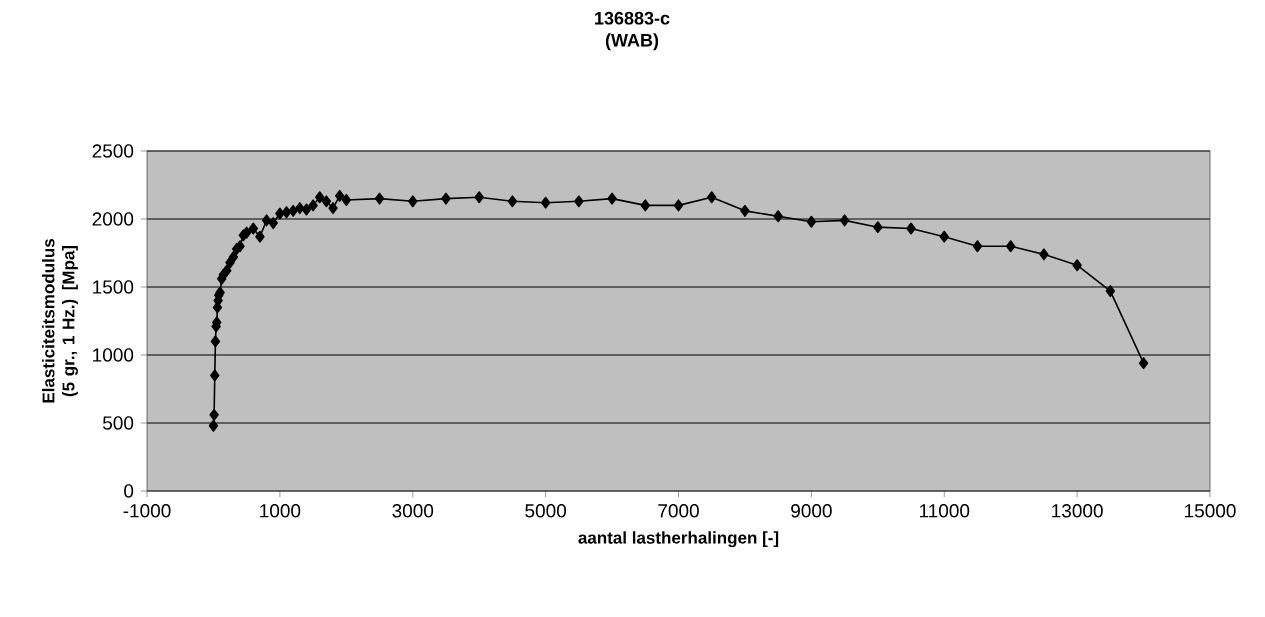 Image resolution: width=1265 pixels, height=617 pixels. What do you see at coordinates (632, 18) in the screenshot?
I see `chart-title: 136883-c` at bounding box center [632, 18].